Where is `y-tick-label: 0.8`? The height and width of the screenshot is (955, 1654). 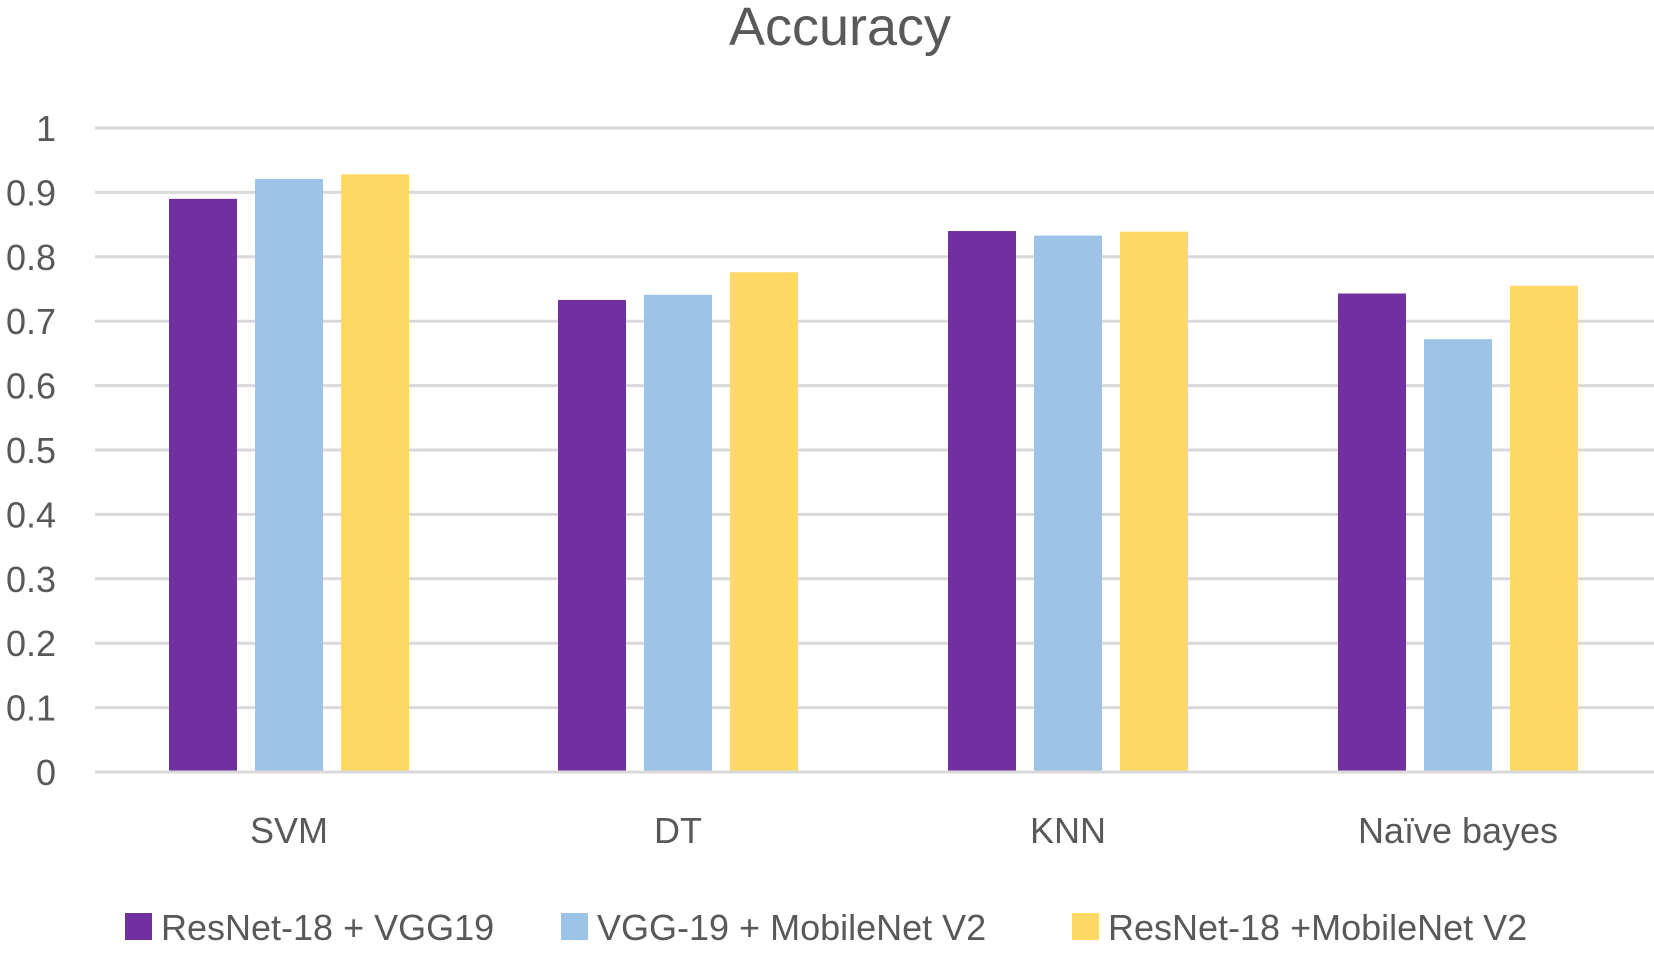 y-tick-label: 0.8 is located at coordinates (31, 257).